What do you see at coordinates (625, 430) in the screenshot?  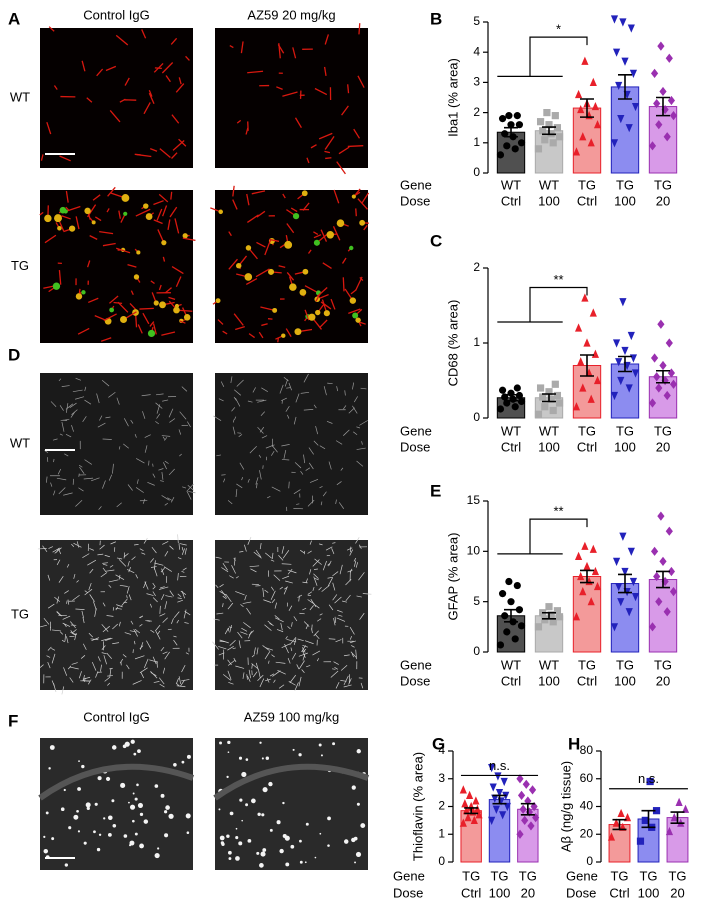 I see `x-tick-label: TG` at bounding box center [625, 430].